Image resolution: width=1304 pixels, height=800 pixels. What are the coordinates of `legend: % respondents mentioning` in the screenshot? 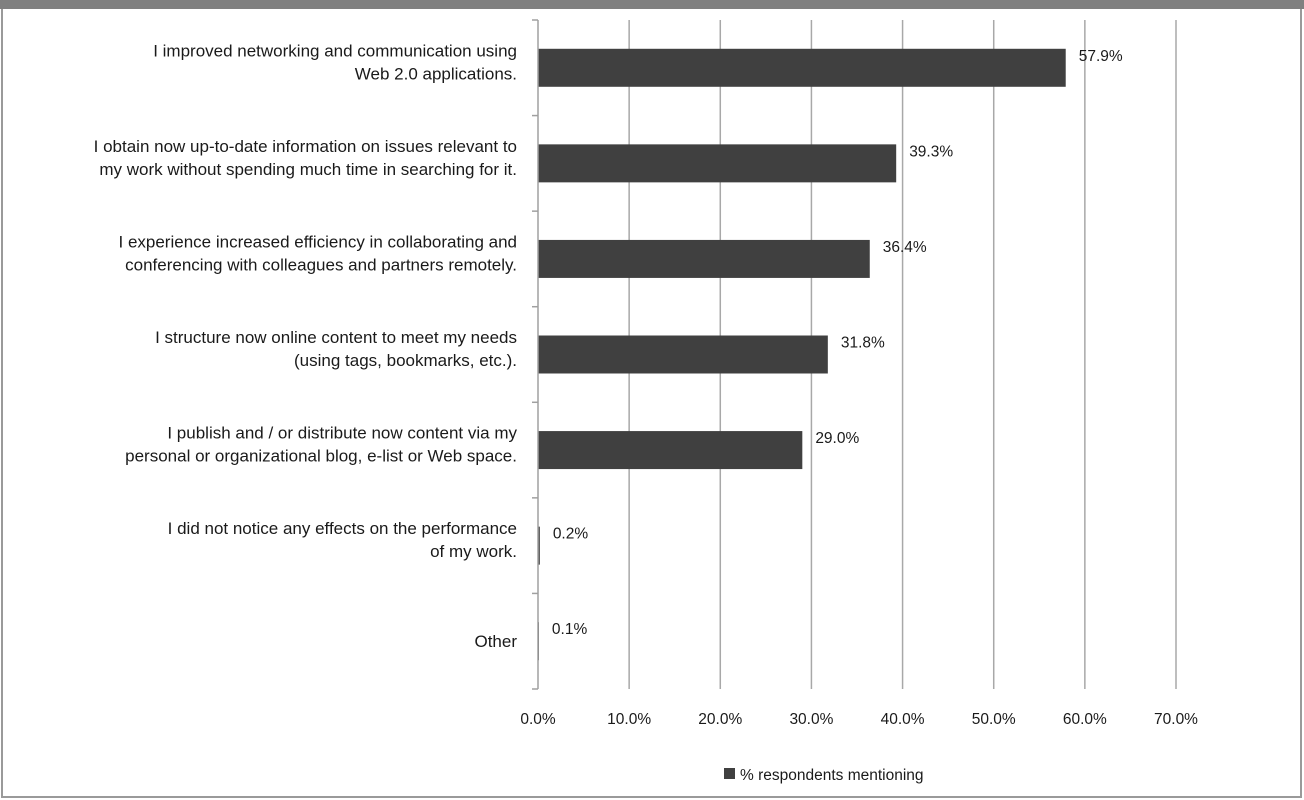 It's located at (824, 775).